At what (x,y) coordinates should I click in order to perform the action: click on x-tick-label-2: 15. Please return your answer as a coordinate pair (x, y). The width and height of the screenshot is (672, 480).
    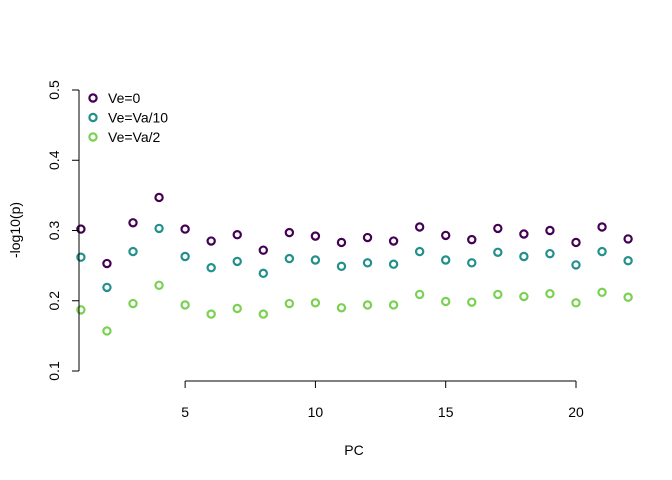
    Looking at the image, I should click on (446, 412).